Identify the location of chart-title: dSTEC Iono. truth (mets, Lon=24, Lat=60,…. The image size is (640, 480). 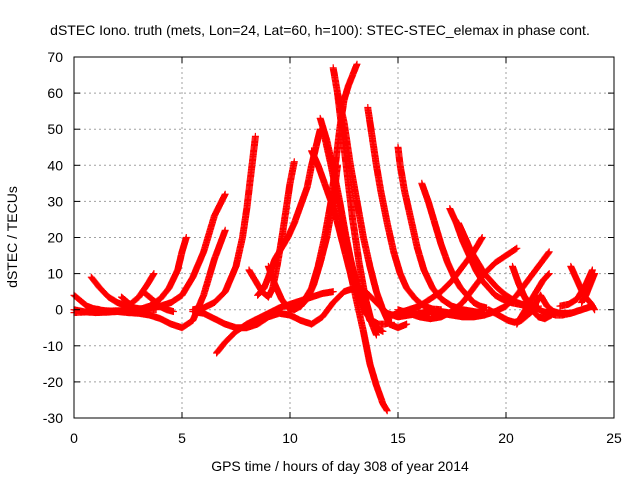
(320, 30).